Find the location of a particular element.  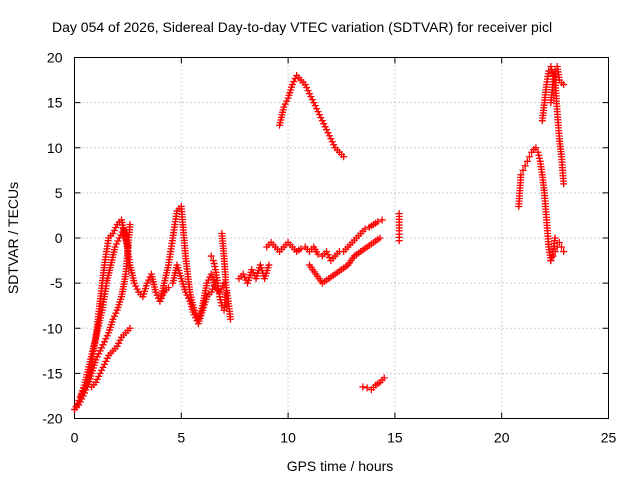

y-tick-label: 20 is located at coordinates (55, 58).